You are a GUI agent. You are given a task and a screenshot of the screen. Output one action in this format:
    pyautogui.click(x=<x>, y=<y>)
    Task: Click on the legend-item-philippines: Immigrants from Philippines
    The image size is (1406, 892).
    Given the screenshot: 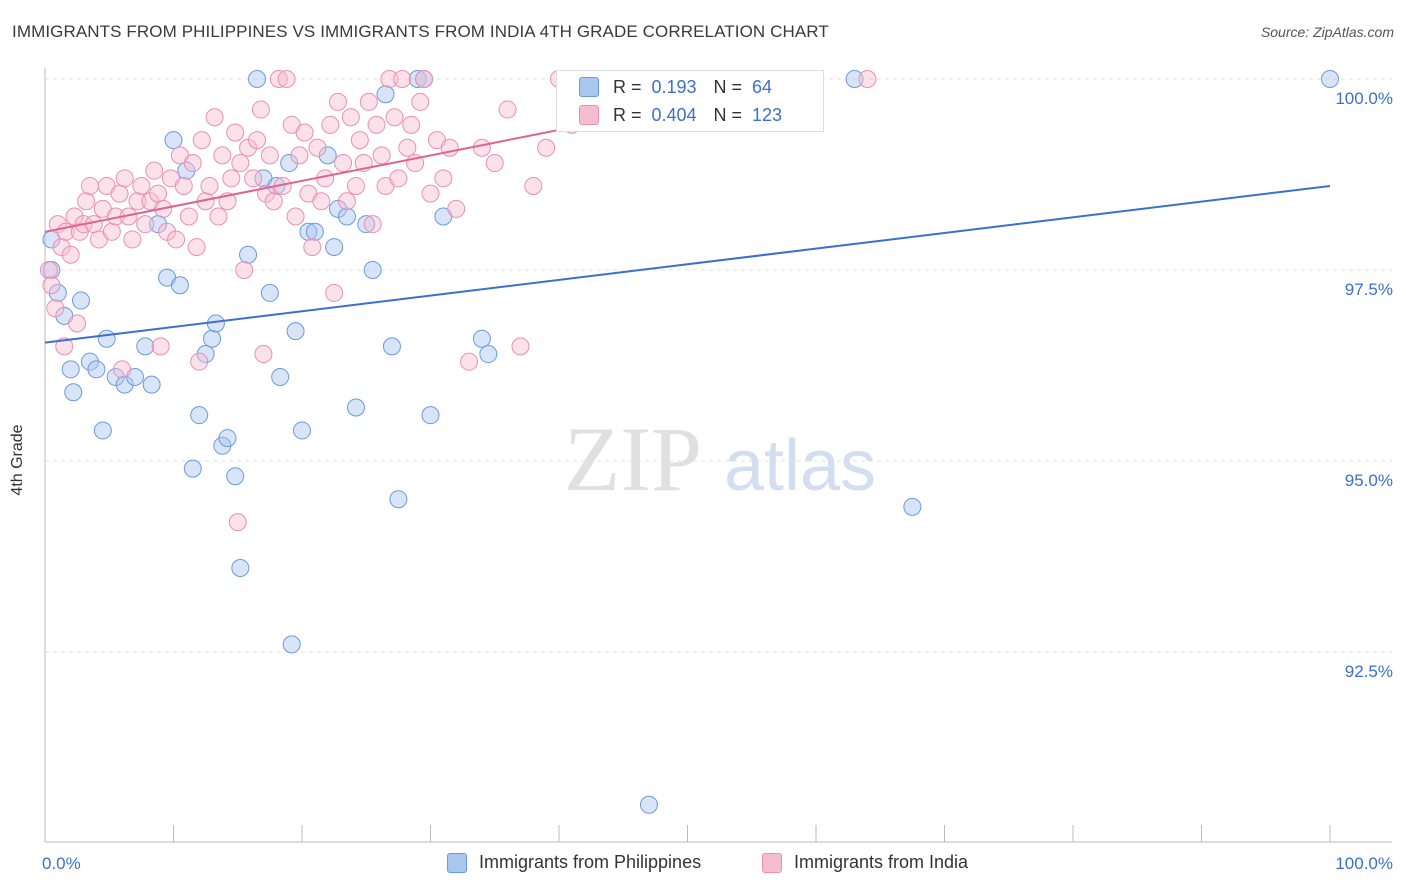 What is the action you would take?
    pyautogui.click(x=574, y=862)
    